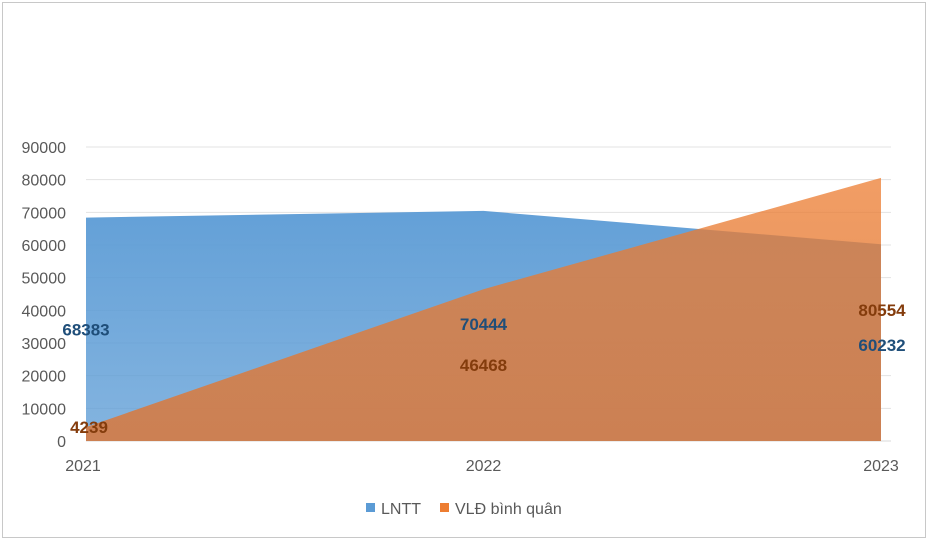 The image size is (934, 544). I want to click on y-tick-label: 50000, so click(44, 279).